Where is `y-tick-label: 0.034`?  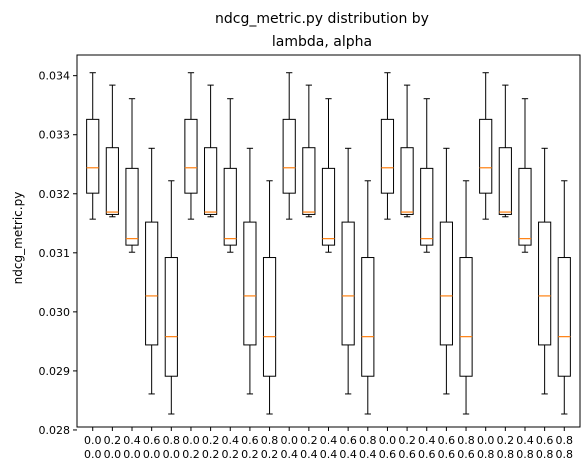 y-tick-label: 0.034 is located at coordinates (55, 76).